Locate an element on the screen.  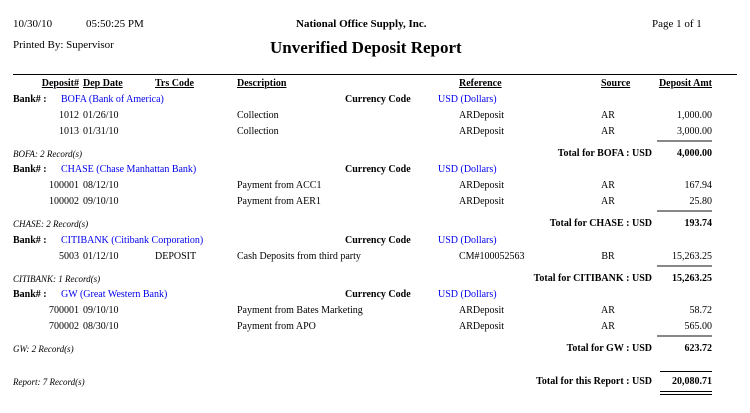
company-name: National Office Supply, Inc. is located at coordinates (361, 24).